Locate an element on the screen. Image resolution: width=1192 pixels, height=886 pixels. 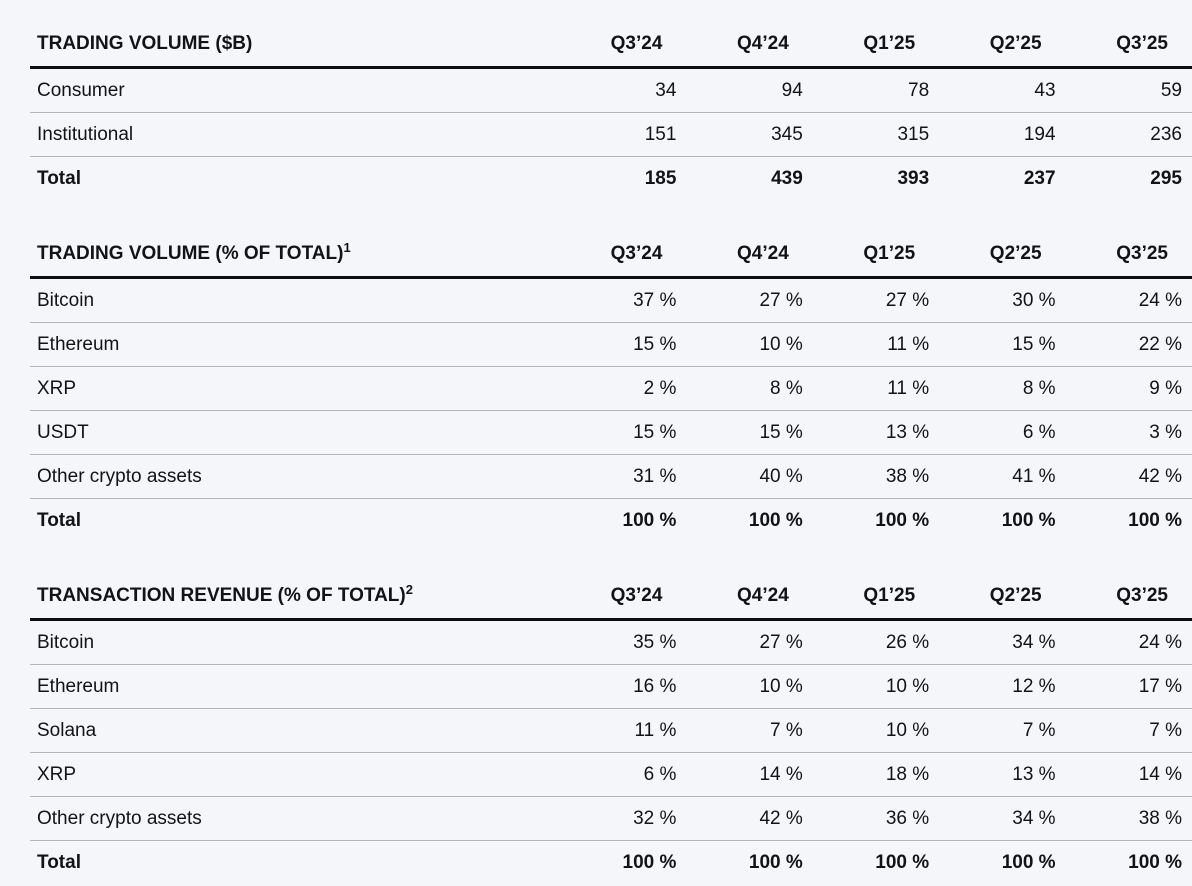
cell-value: 18 % is located at coordinates (907, 774).